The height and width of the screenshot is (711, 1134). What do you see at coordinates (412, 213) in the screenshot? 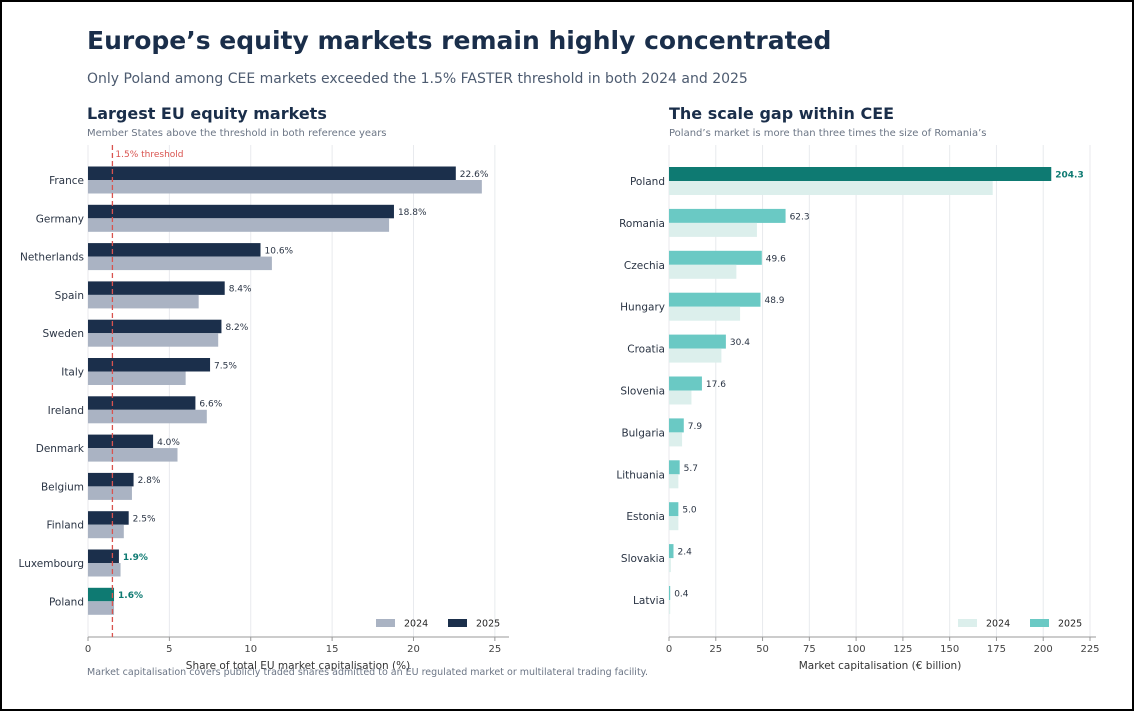
I see `left-value-label: 18.8%` at bounding box center [412, 213].